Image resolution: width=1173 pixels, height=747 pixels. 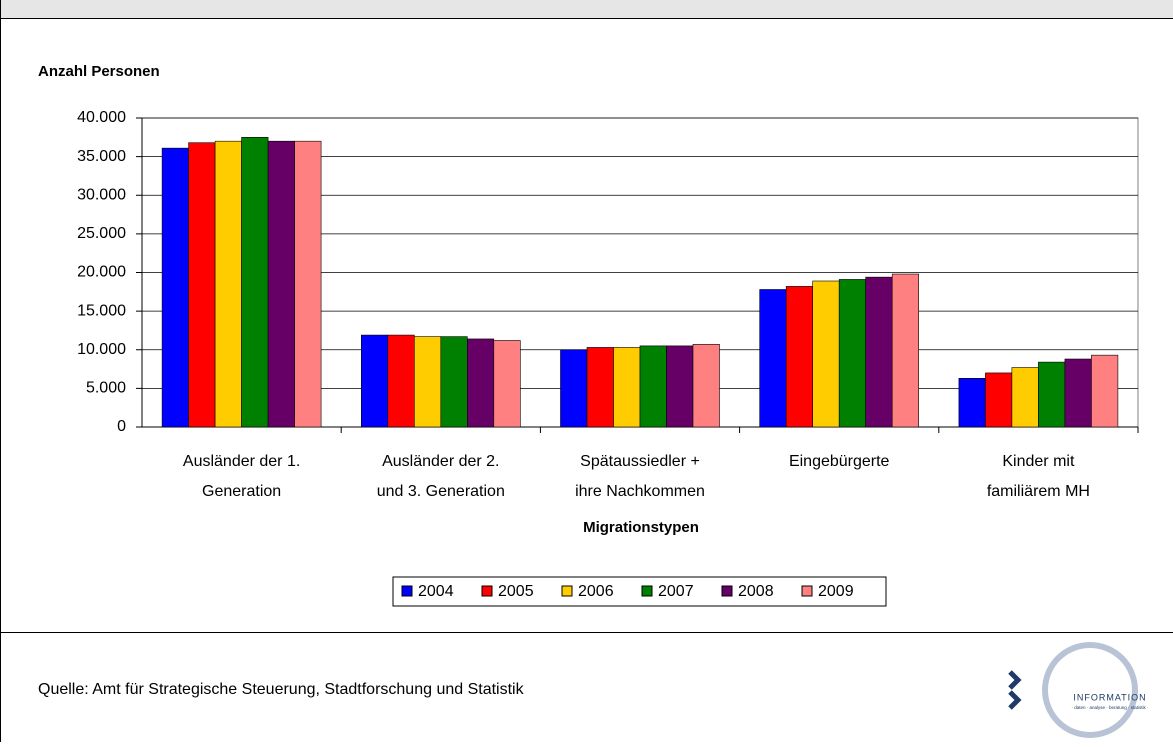 I want to click on x-tick-label: Ausländer der 1., so click(x=241, y=461).